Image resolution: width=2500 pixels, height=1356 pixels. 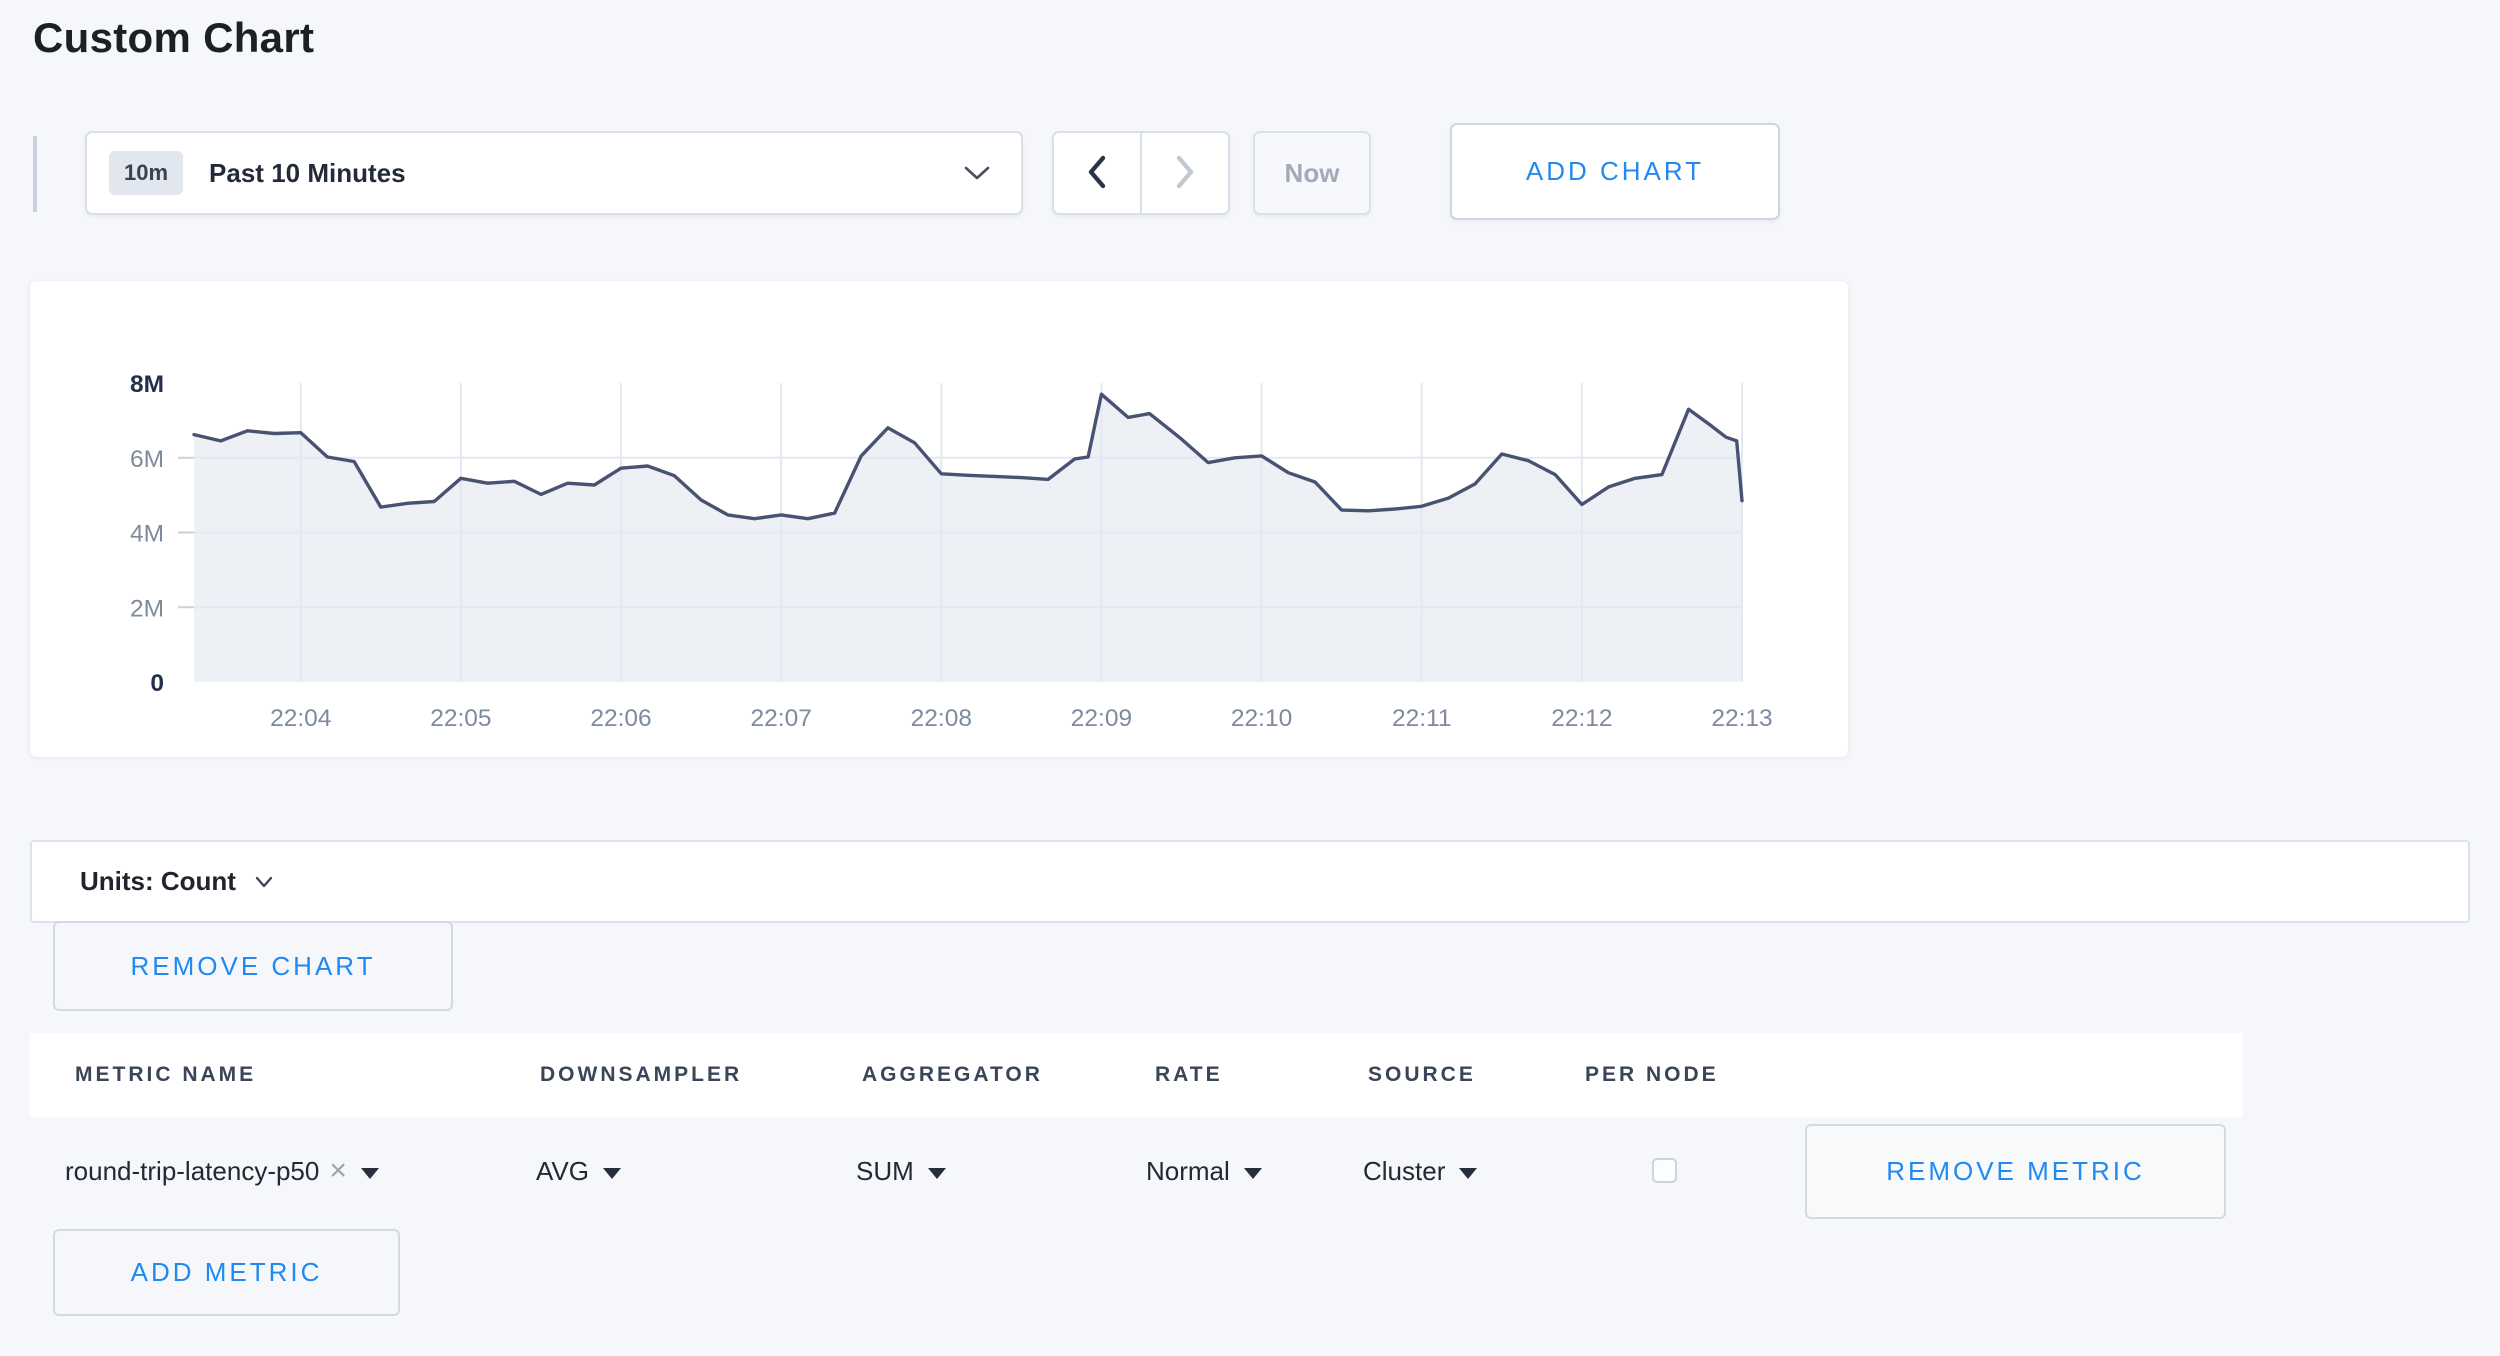 What do you see at coordinates (968, 456) in the screenshot?
I see `chart-line` at bounding box center [968, 456].